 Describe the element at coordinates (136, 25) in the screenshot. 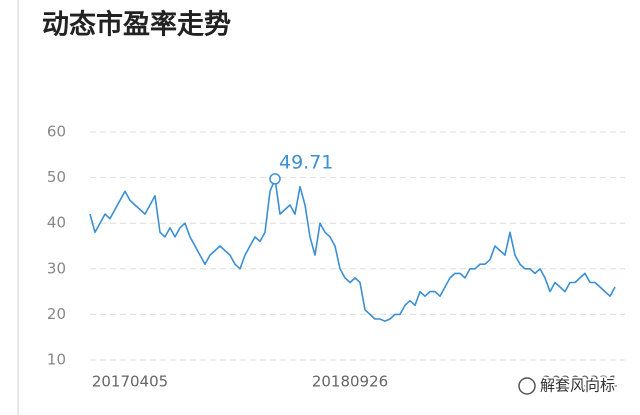

I see `chart-title: 动态市盈率走势` at that location.